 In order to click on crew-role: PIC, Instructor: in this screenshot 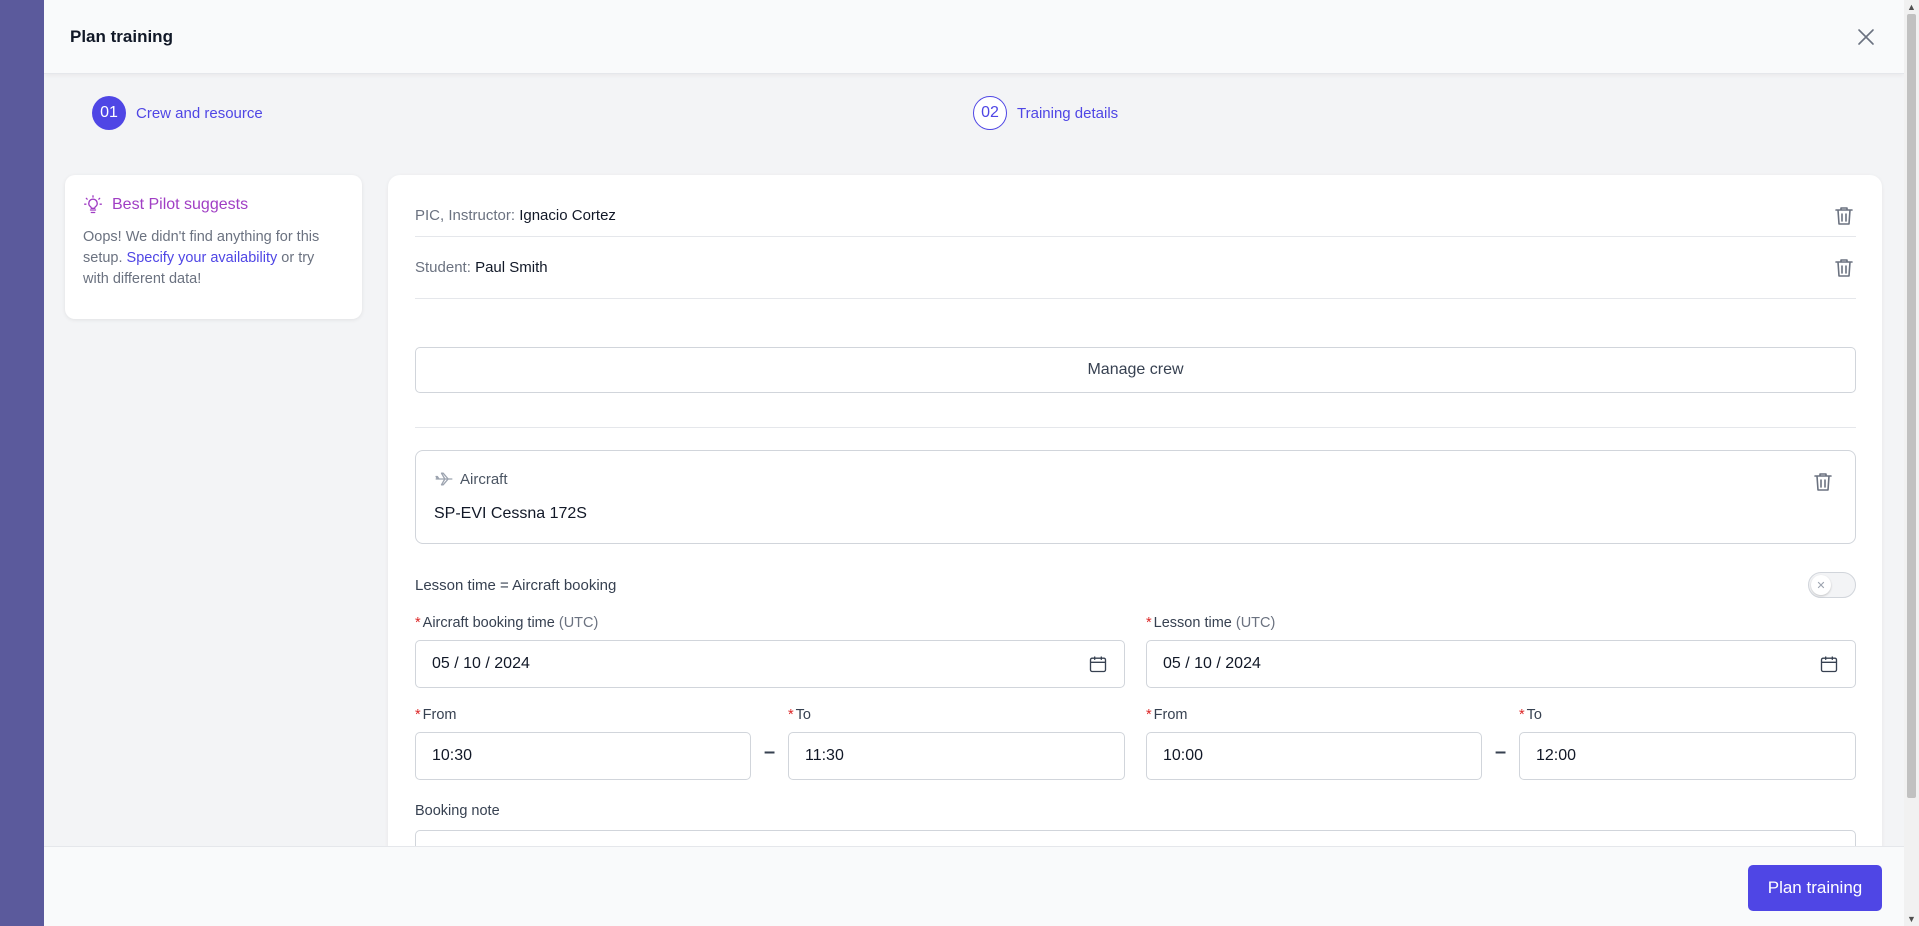, I will do `click(465, 215)`.